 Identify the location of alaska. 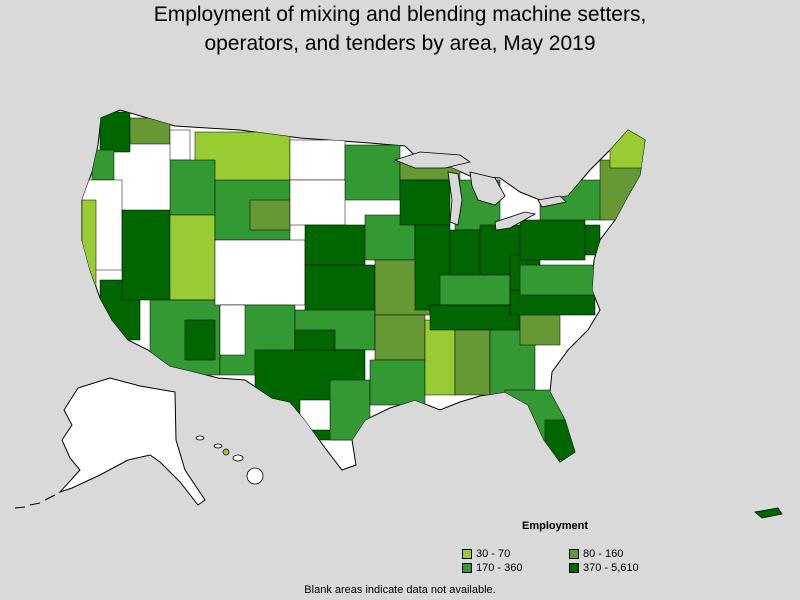
(110, 443).